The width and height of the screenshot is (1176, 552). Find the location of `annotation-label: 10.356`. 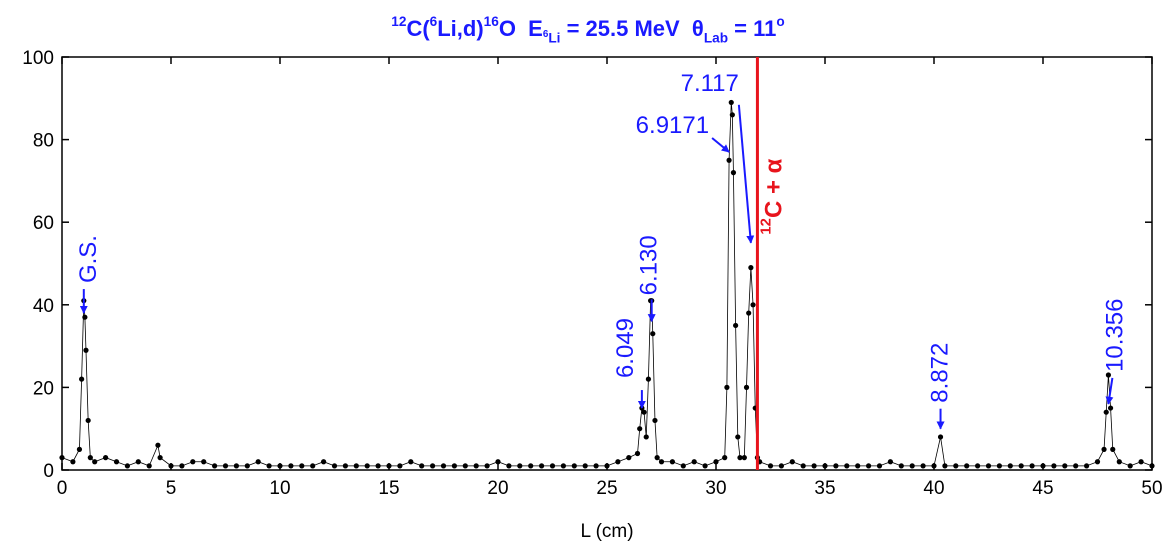

annotation-label: 10.356 is located at coordinates (1114, 335).